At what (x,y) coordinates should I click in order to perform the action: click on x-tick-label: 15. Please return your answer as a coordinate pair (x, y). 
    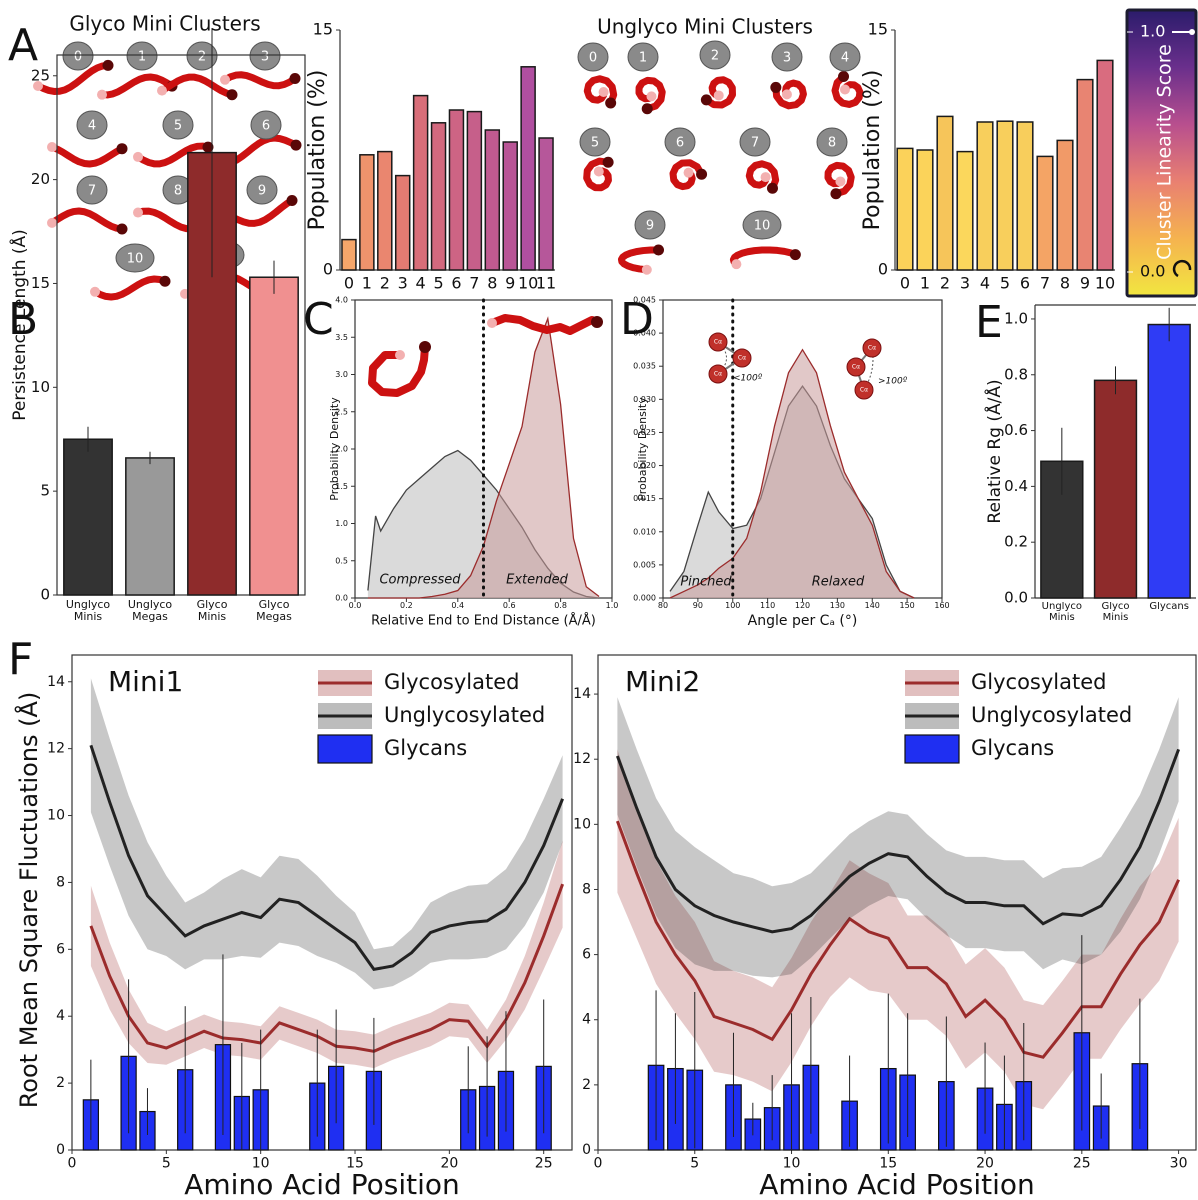
    Looking at the image, I should click on (355, 1163).